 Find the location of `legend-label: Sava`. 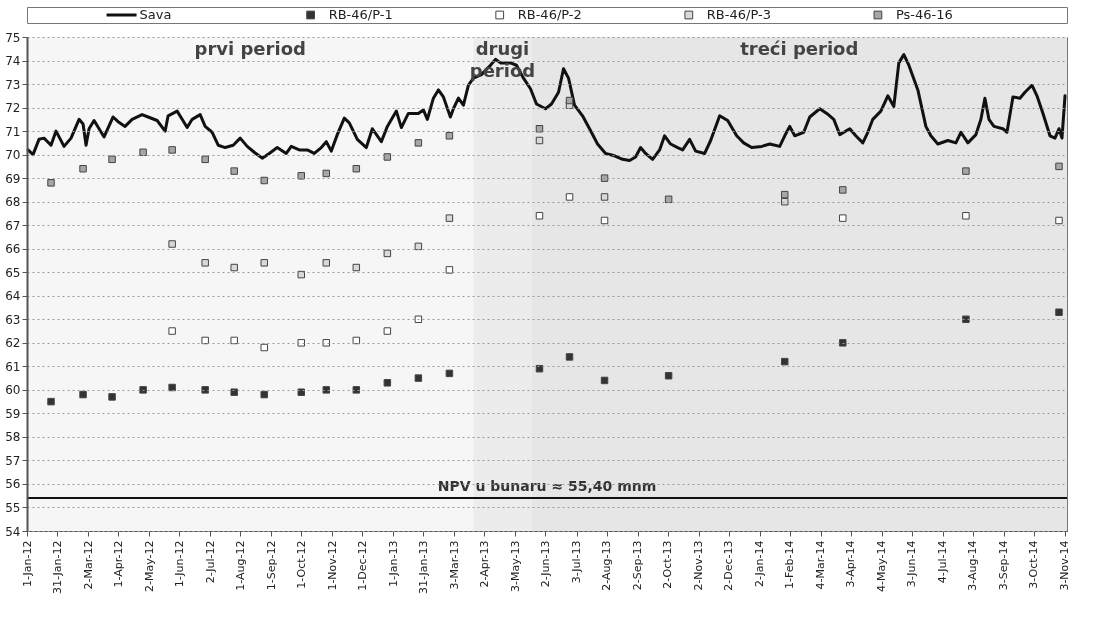

legend-label: Sava is located at coordinates (155, 14).